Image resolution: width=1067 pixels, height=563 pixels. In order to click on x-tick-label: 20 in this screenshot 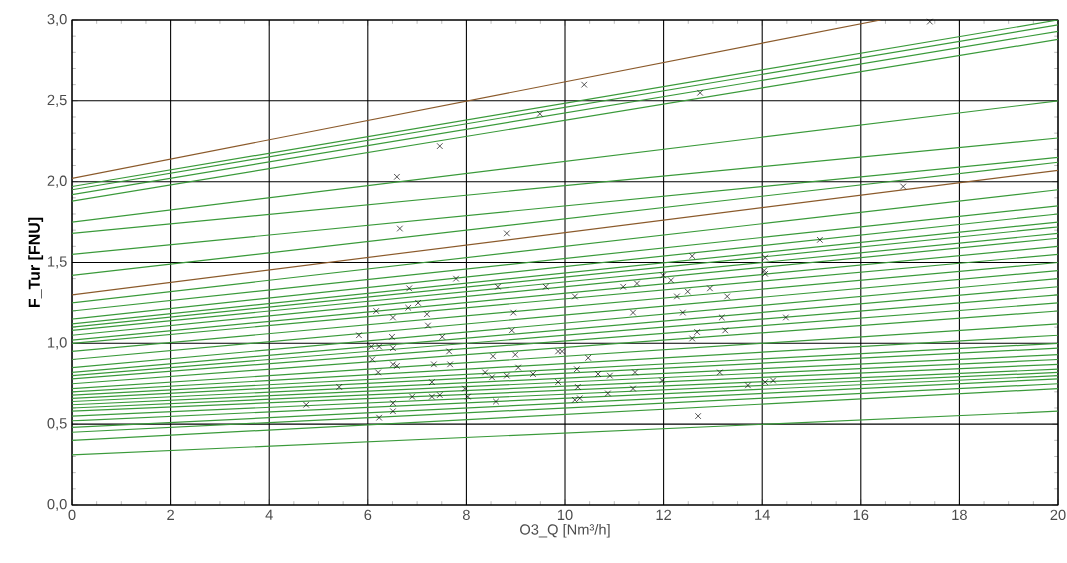, I will do `click(1058, 515)`.